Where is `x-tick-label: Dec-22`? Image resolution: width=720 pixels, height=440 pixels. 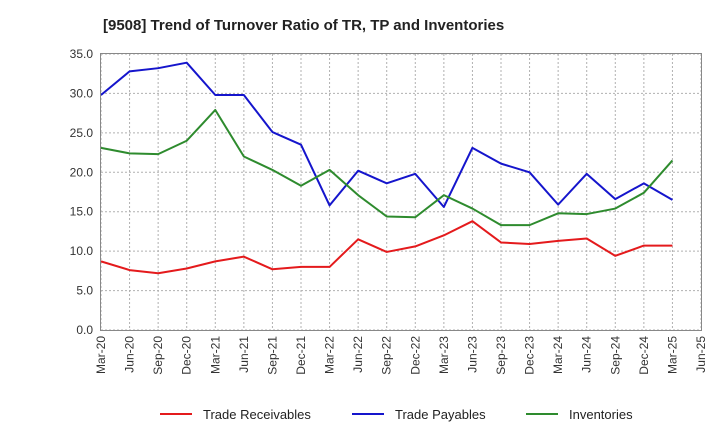
x-tick-label: Dec-22 is located at coordinates (415, 355).